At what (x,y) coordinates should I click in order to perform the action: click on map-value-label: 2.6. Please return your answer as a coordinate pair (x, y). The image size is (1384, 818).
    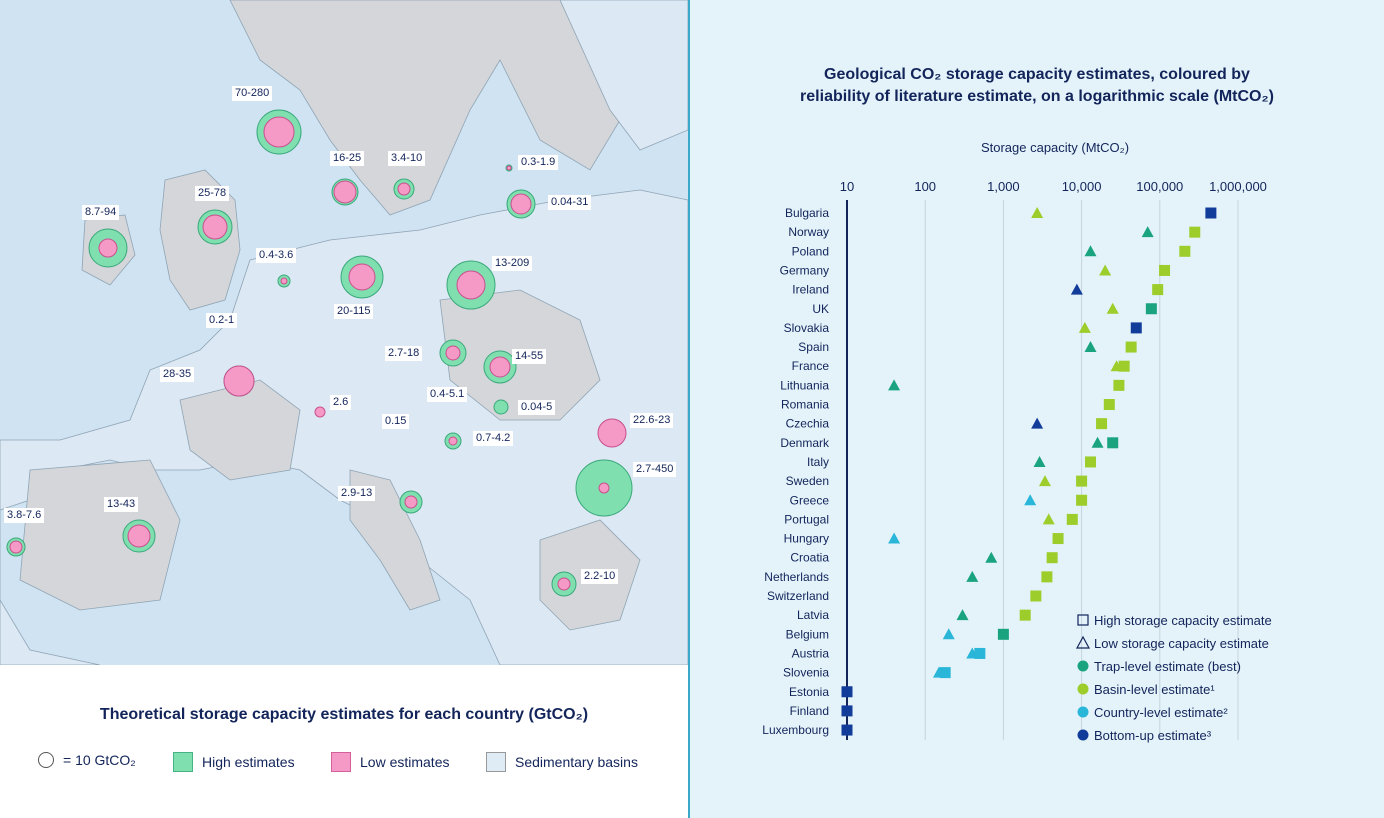
    Looking at the image, I should click on (341, 402).